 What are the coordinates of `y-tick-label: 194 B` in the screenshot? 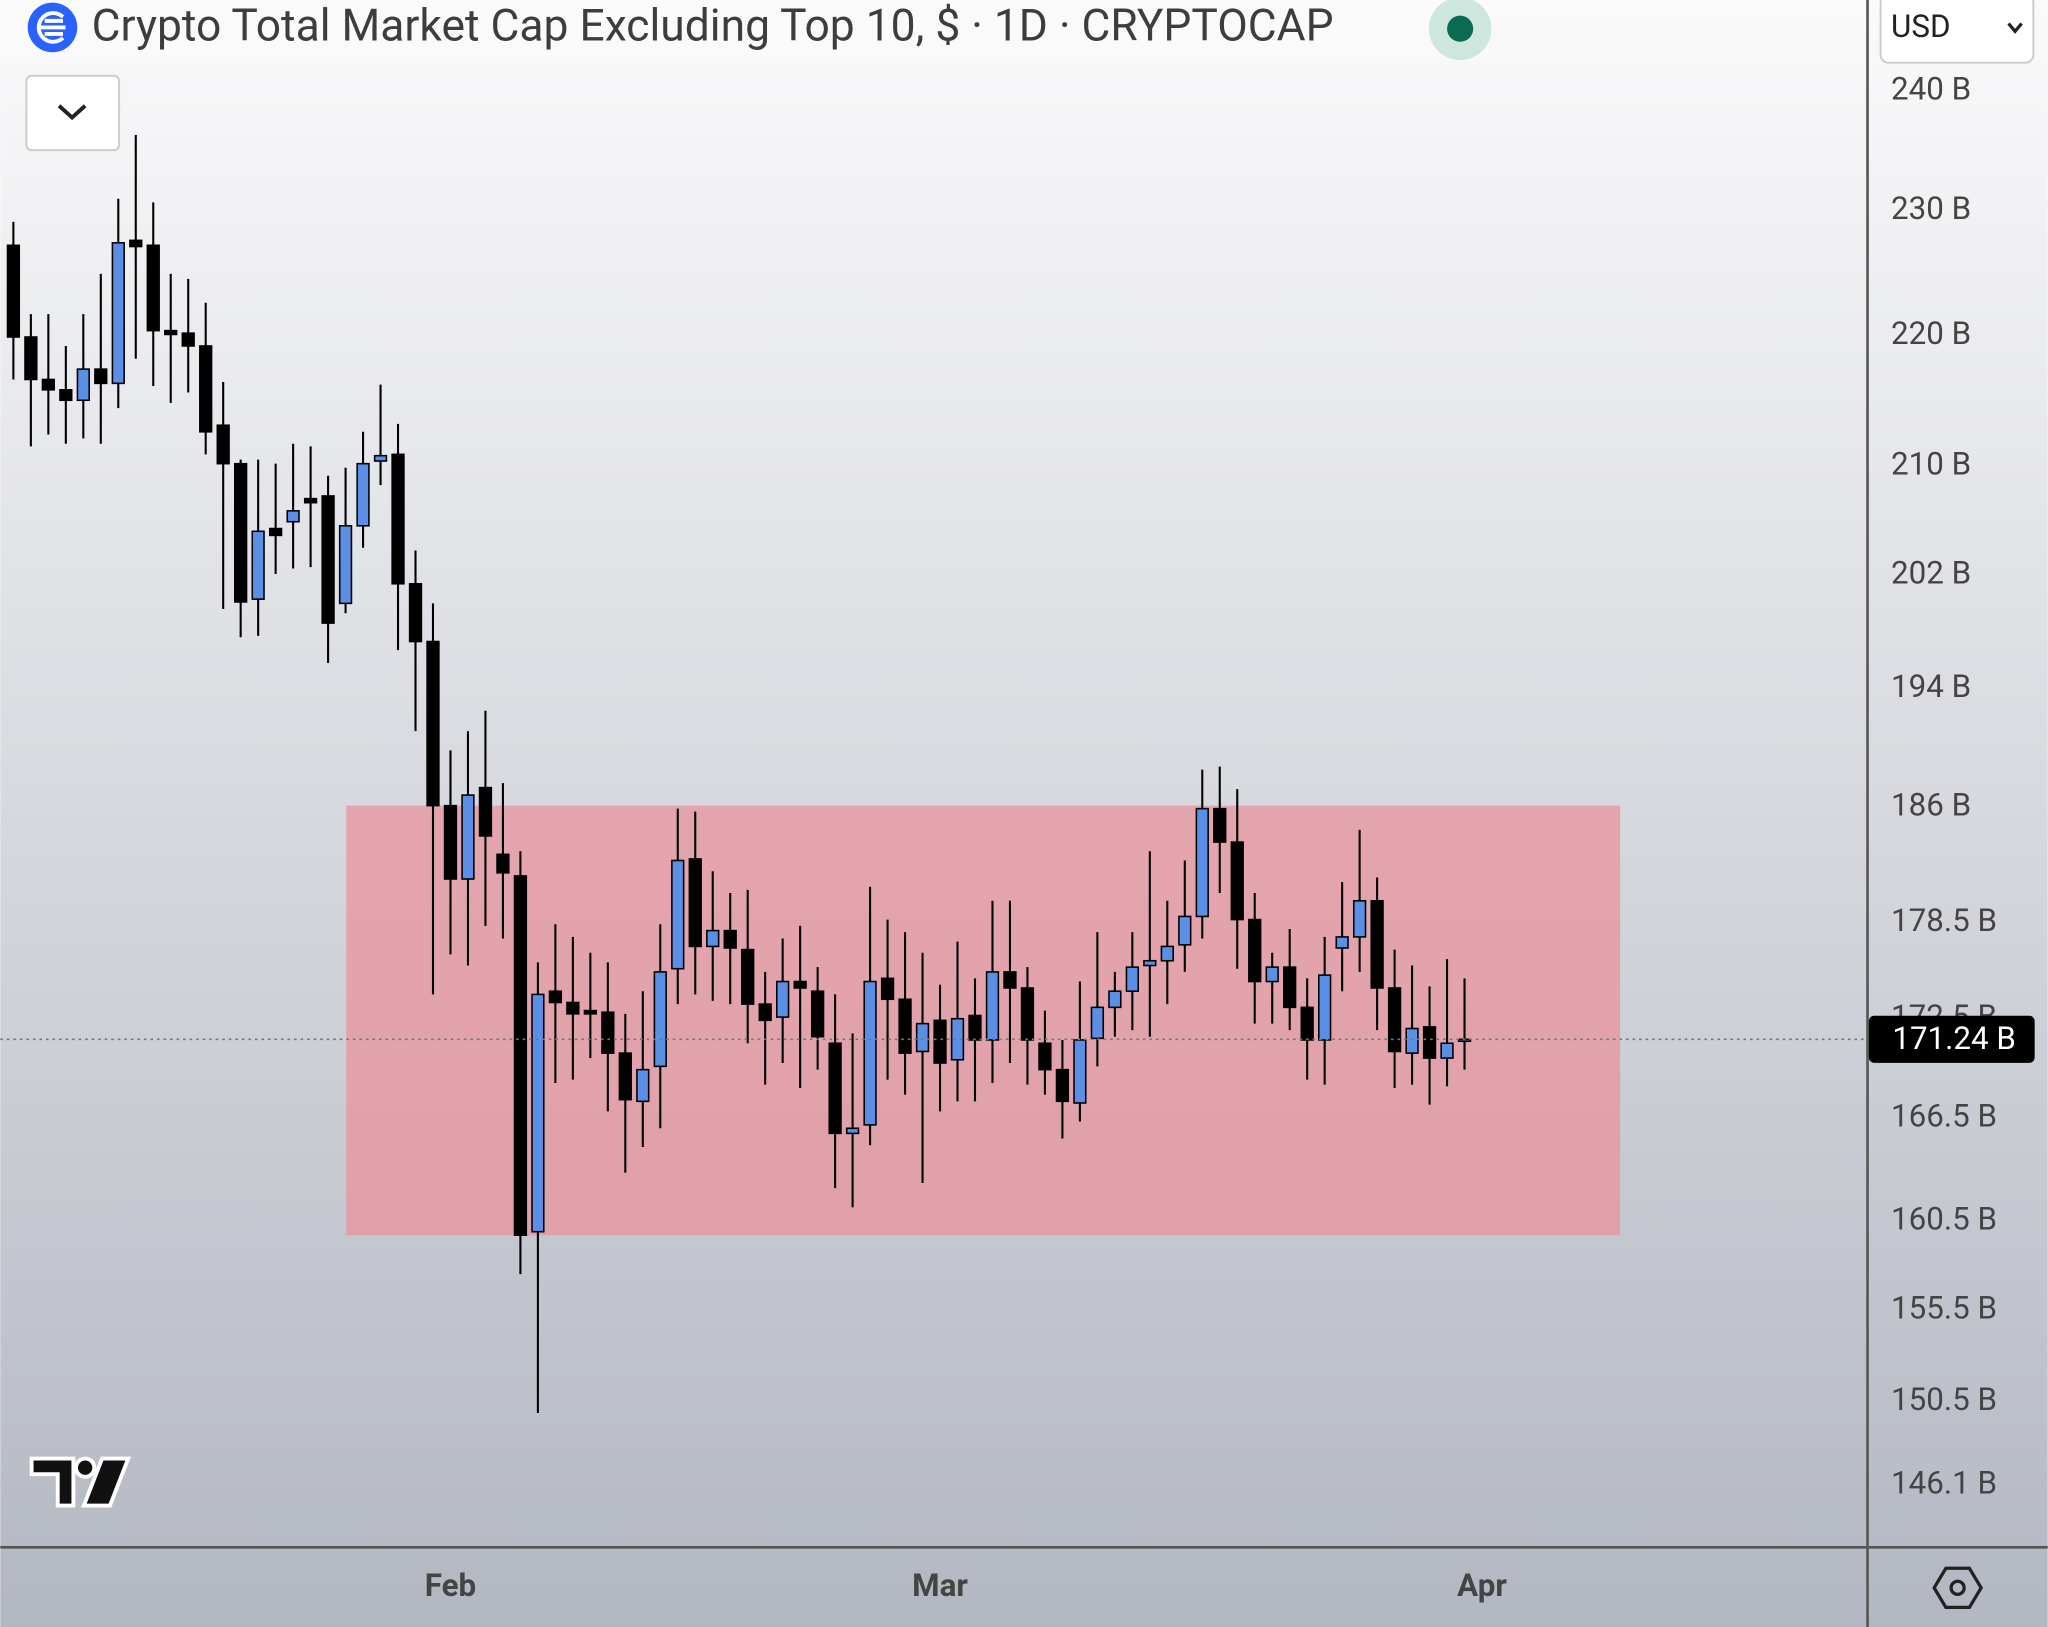 It's located at (1931, 686).